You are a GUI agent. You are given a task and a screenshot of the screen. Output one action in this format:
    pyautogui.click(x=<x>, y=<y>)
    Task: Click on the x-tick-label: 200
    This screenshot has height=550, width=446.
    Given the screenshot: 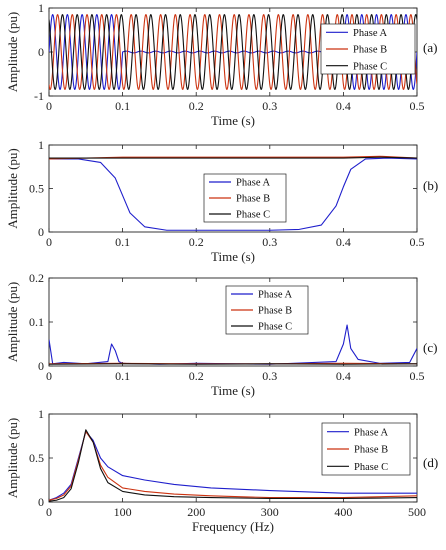 What is the action you would take?
    pyautogui.click(x=196, y=512)
    